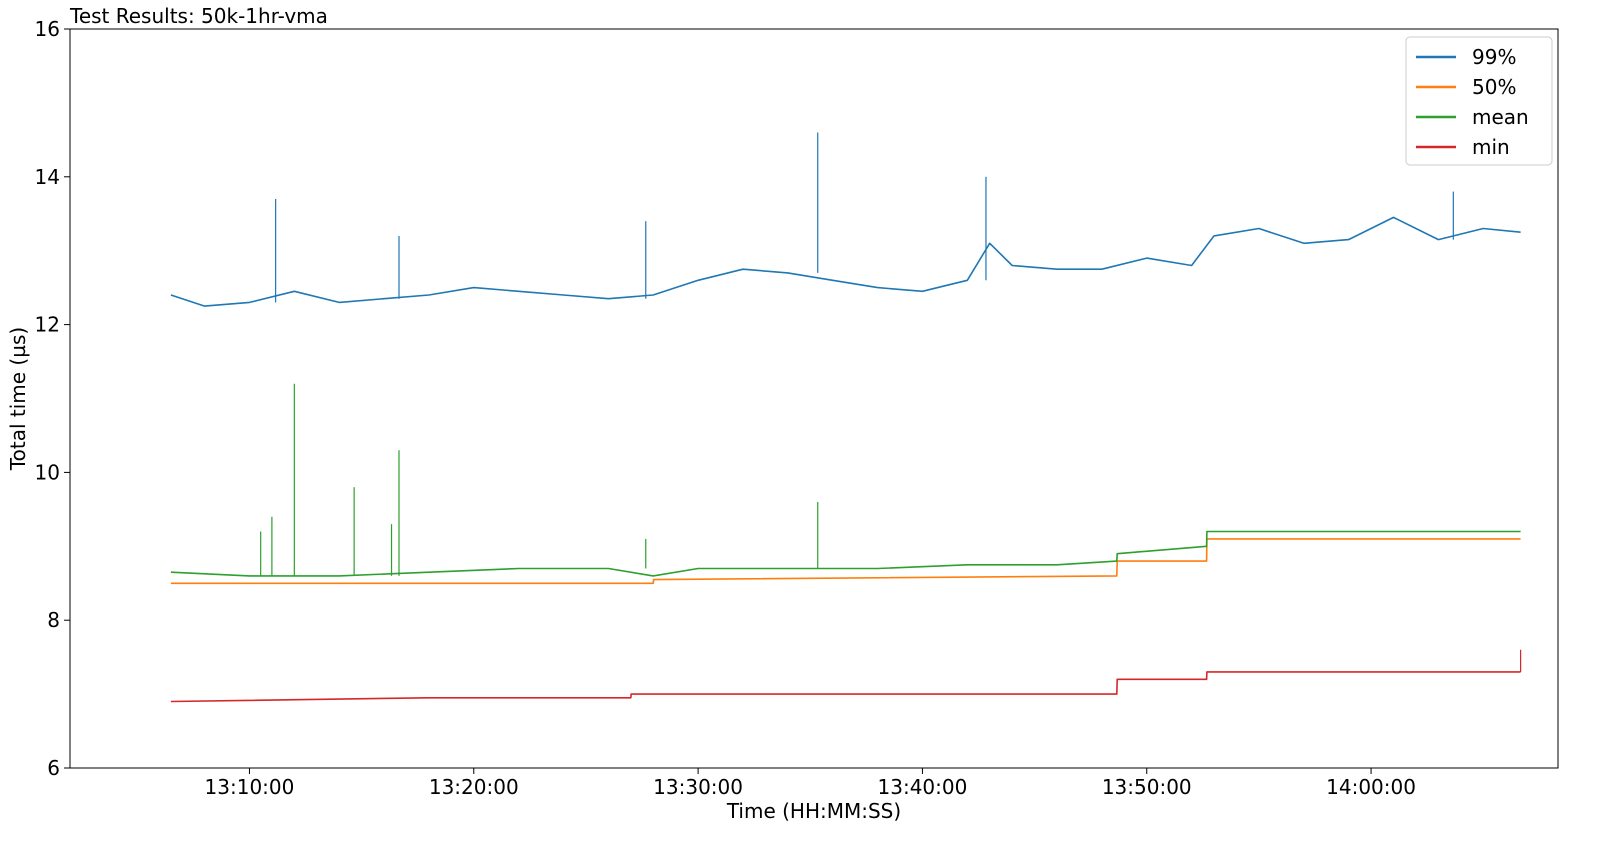  Describe the element at coordinates (47, 325) in the screenshot. I see `y-tick-label: 12` at that location.